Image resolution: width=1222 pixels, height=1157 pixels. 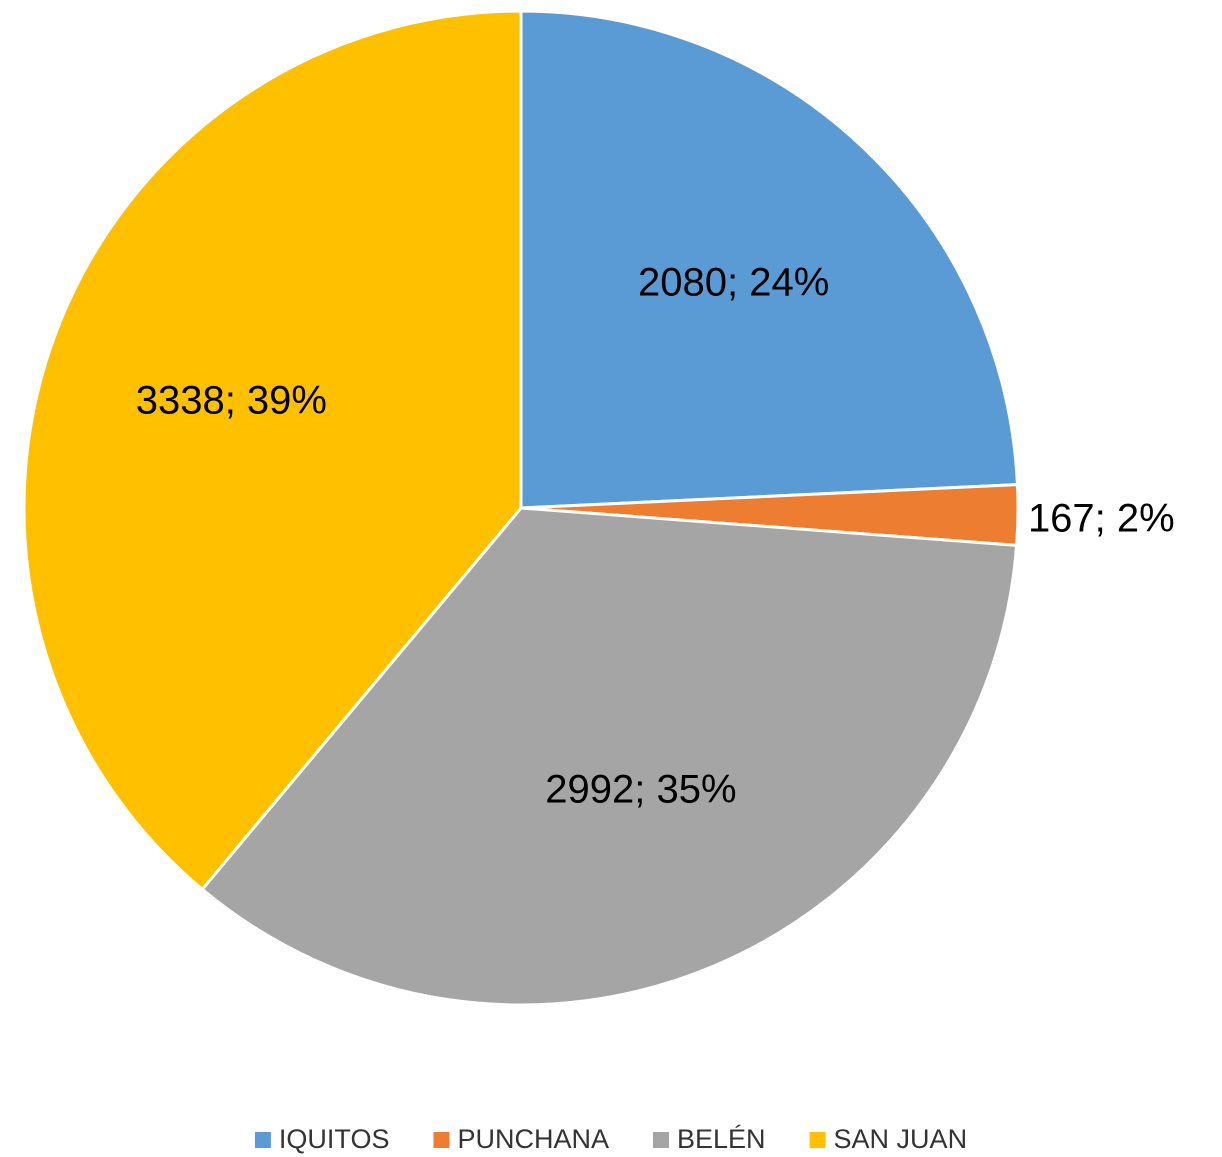 I want to click on legend-label: PUNCHANA, so click(x=533, y=1139).